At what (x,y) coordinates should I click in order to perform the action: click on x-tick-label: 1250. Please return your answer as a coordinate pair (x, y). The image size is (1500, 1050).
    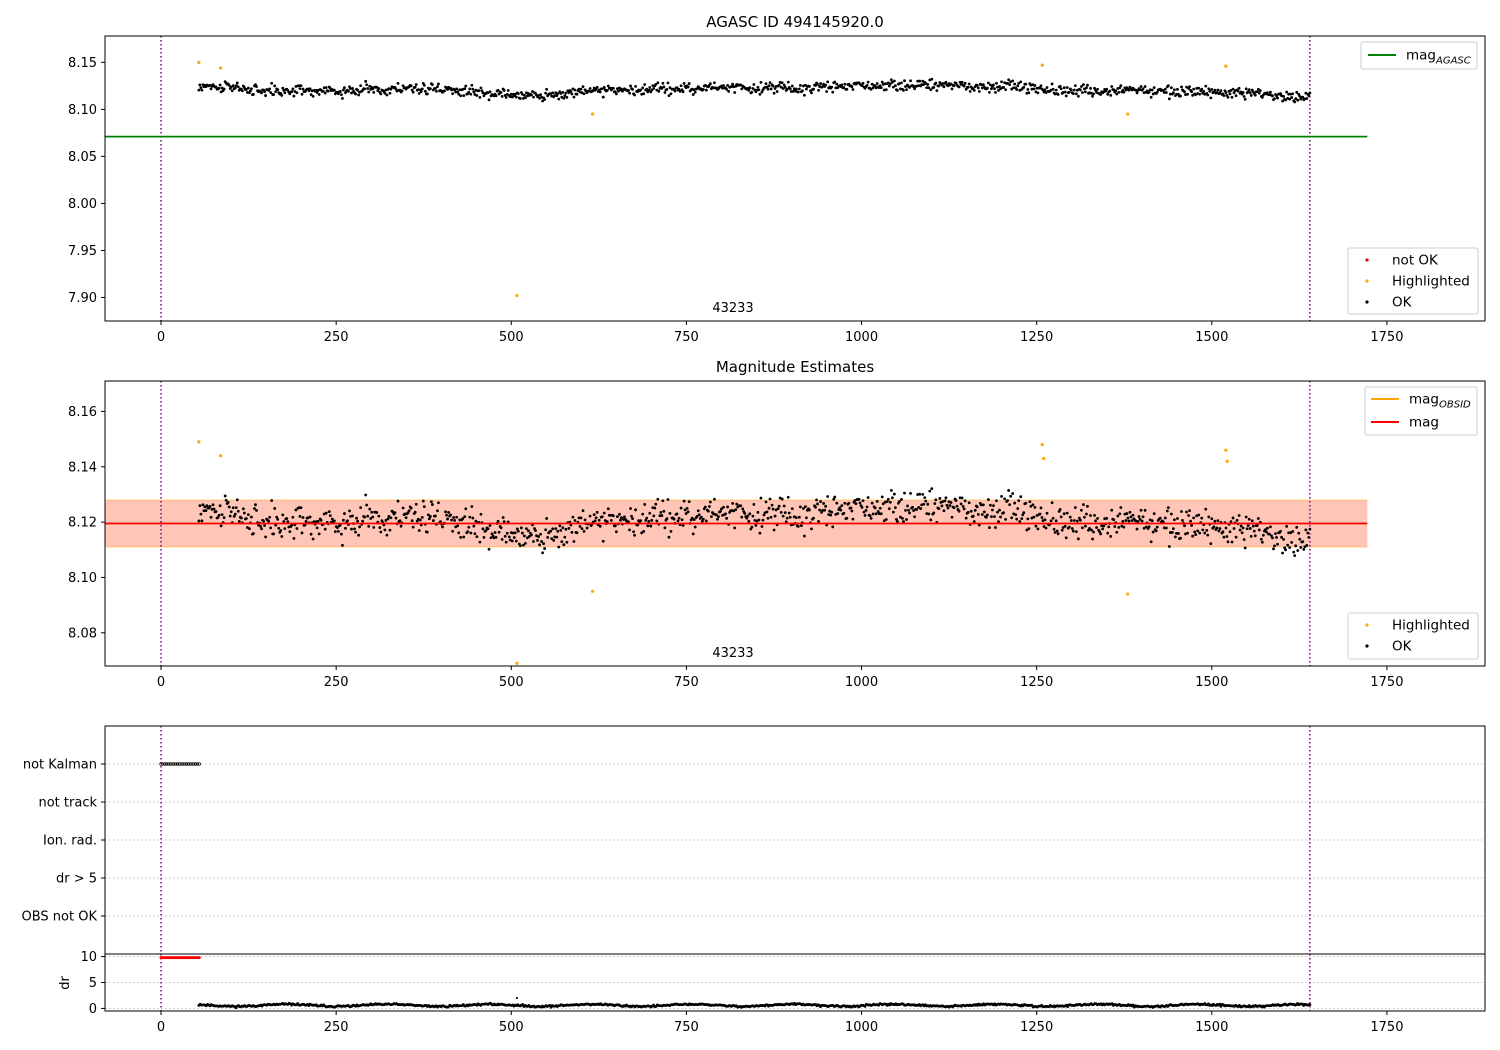
    Looking at the image, I should click on (1036, 337).